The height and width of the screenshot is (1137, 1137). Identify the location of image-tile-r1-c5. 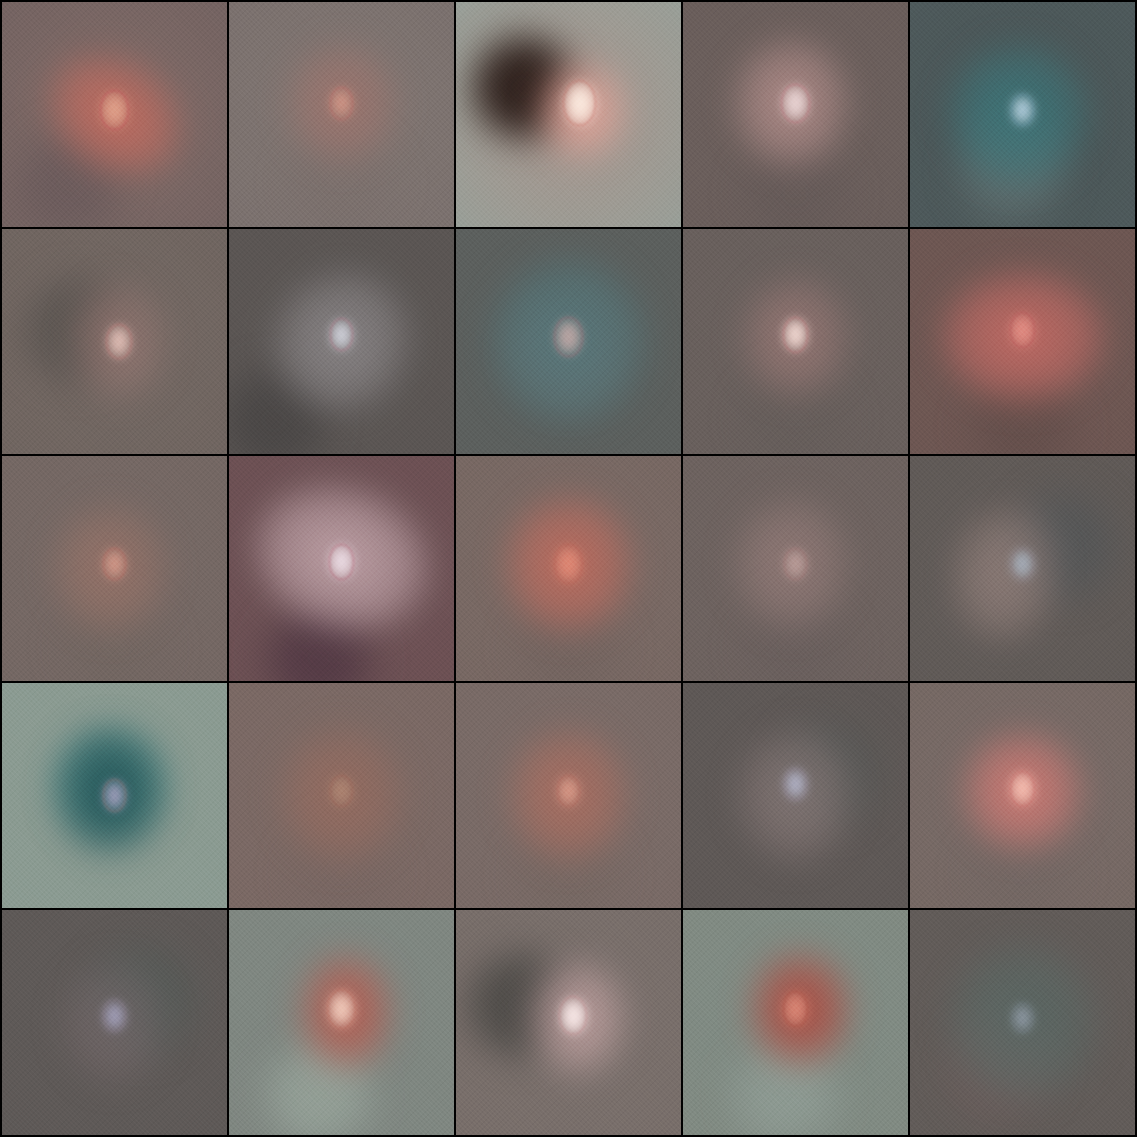
(1022, 114).